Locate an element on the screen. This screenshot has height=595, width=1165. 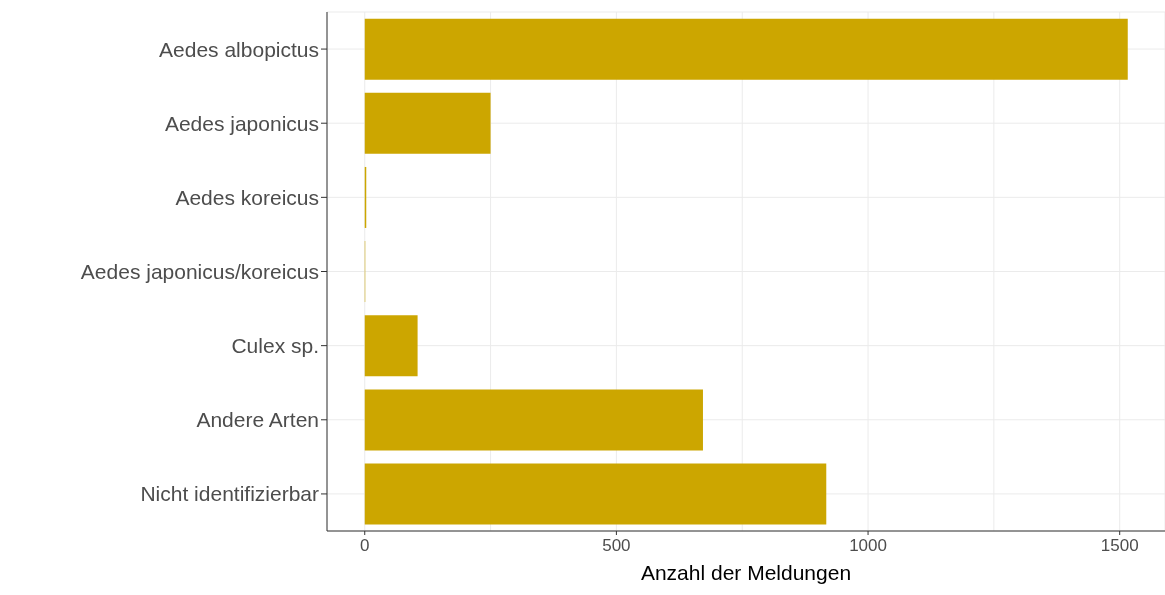
y-tick-label: Aedes japonicus/koreicus is located at coordinates (199, 271).